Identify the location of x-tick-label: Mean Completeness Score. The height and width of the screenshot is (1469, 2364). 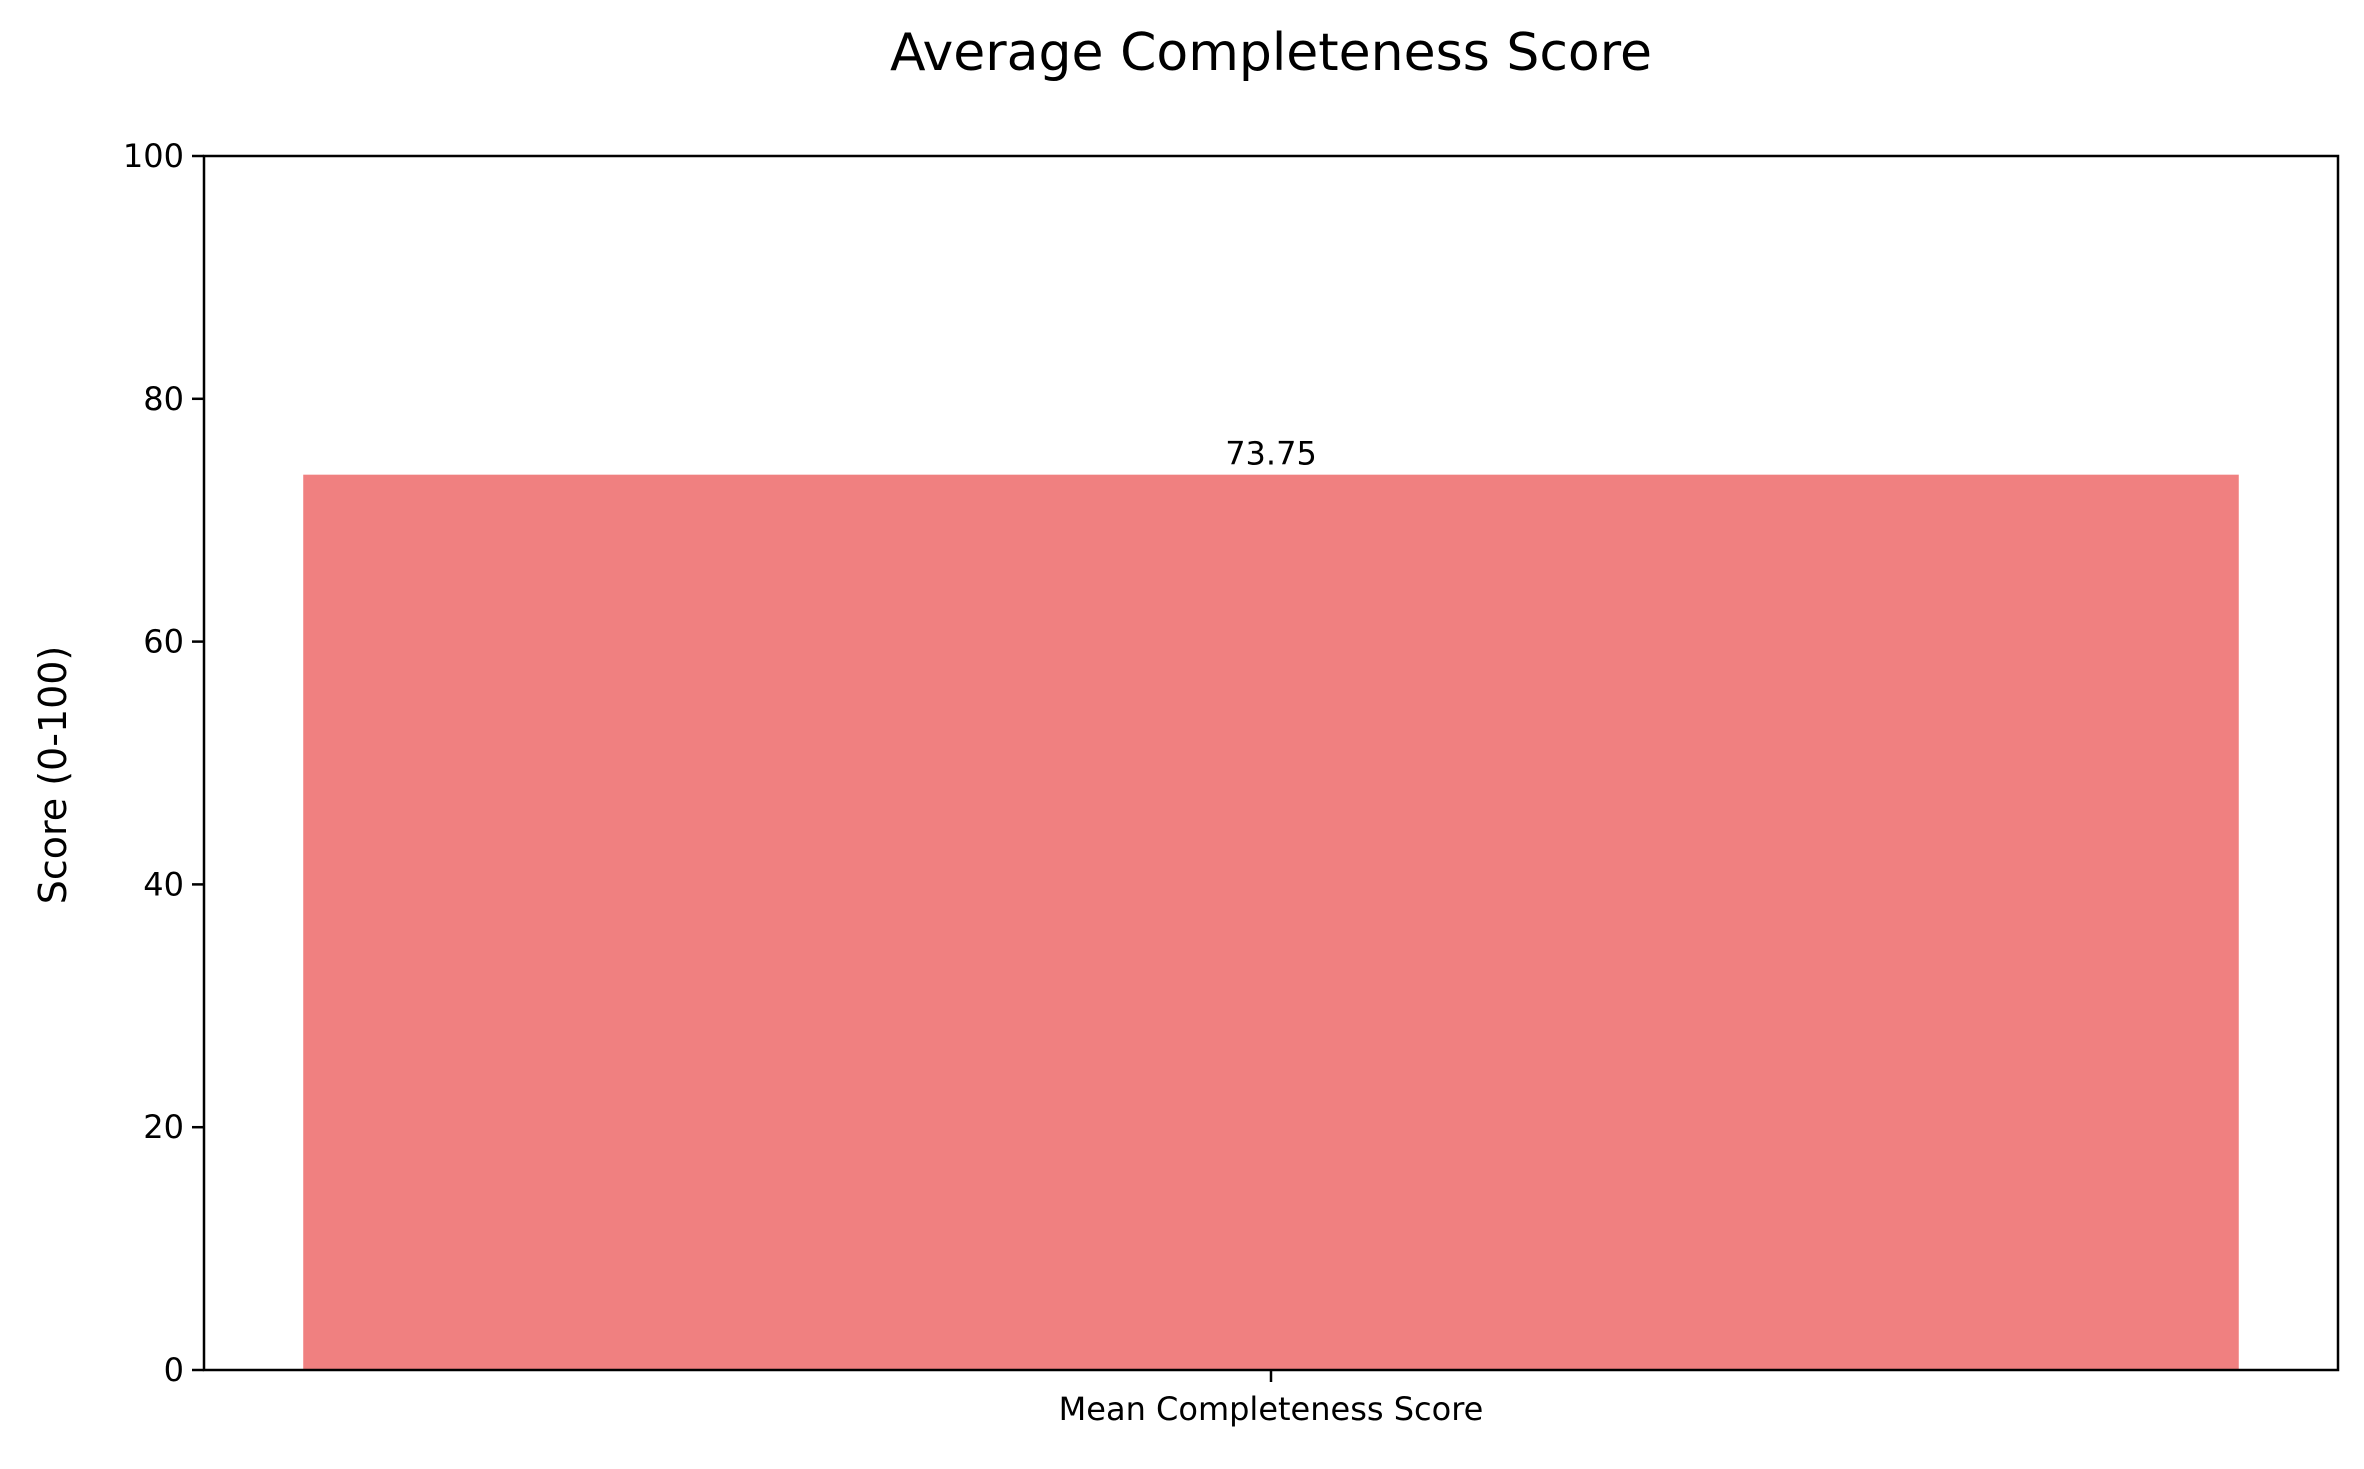
(1271, 1409).